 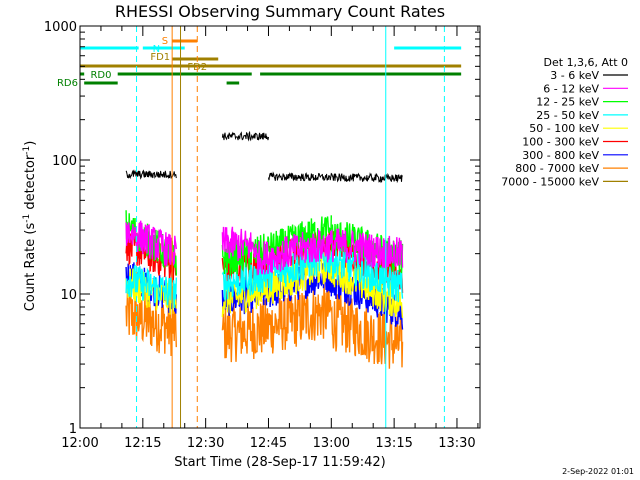 What do you see at coordinates (279, 462) in the screenshot?
I see `x-axis-label: Start Time (28-Sep-17 11:59:42)` at bounding box center [279, 462].